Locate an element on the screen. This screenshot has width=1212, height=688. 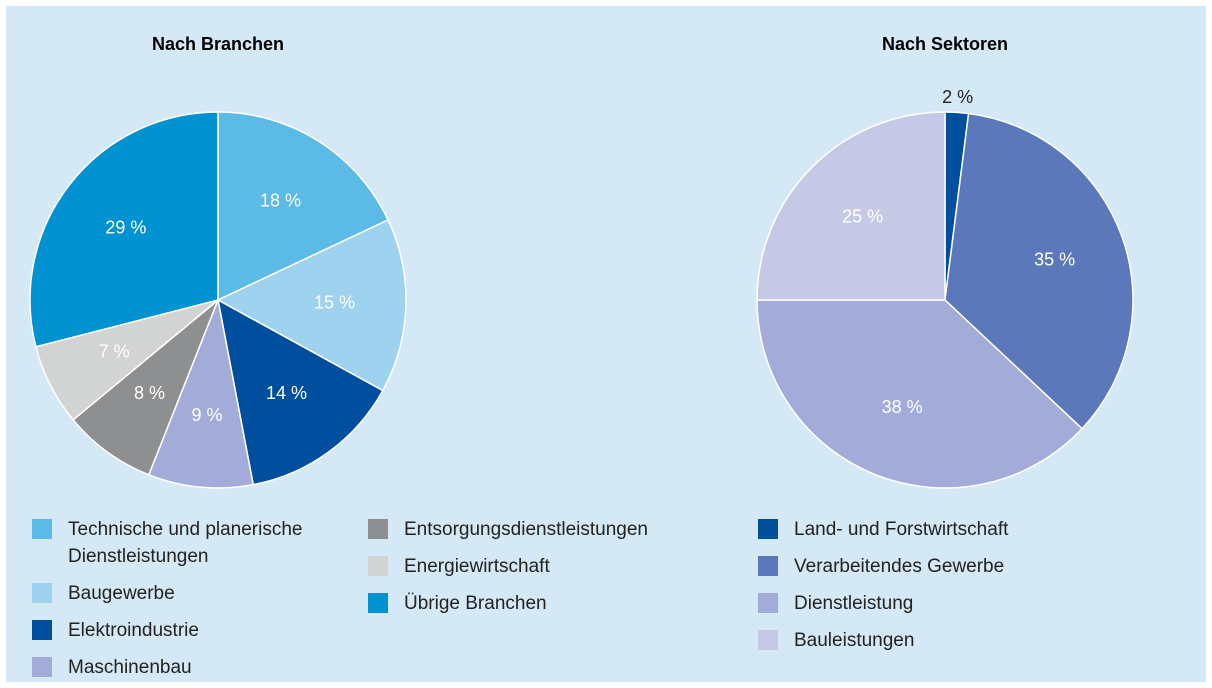
legend-item: Verarbeitendes Gewerbe is located at coordinates (923, 566).